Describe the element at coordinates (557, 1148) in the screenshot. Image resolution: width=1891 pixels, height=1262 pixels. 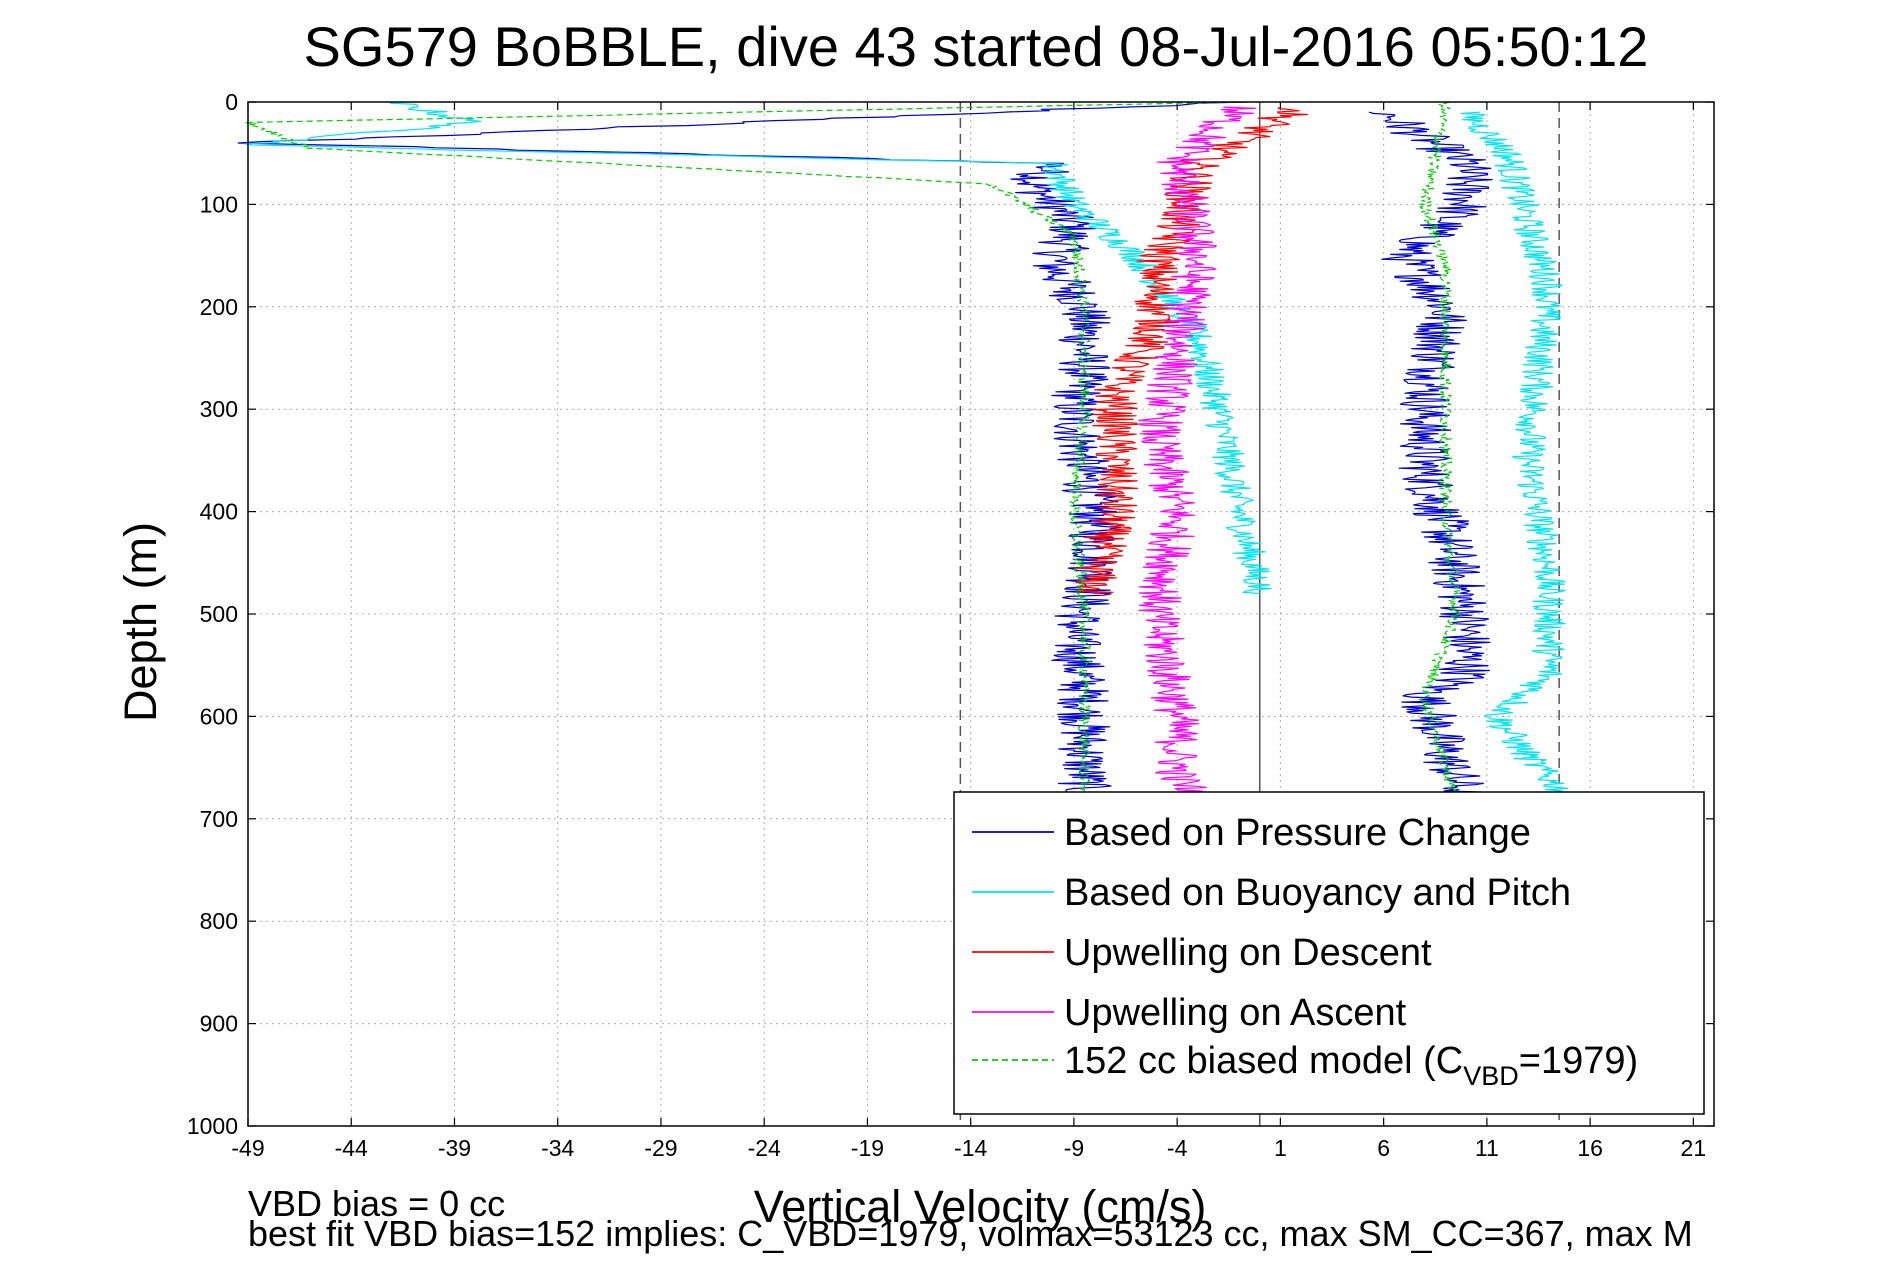
I see `x-tick-label: -34` at that location.